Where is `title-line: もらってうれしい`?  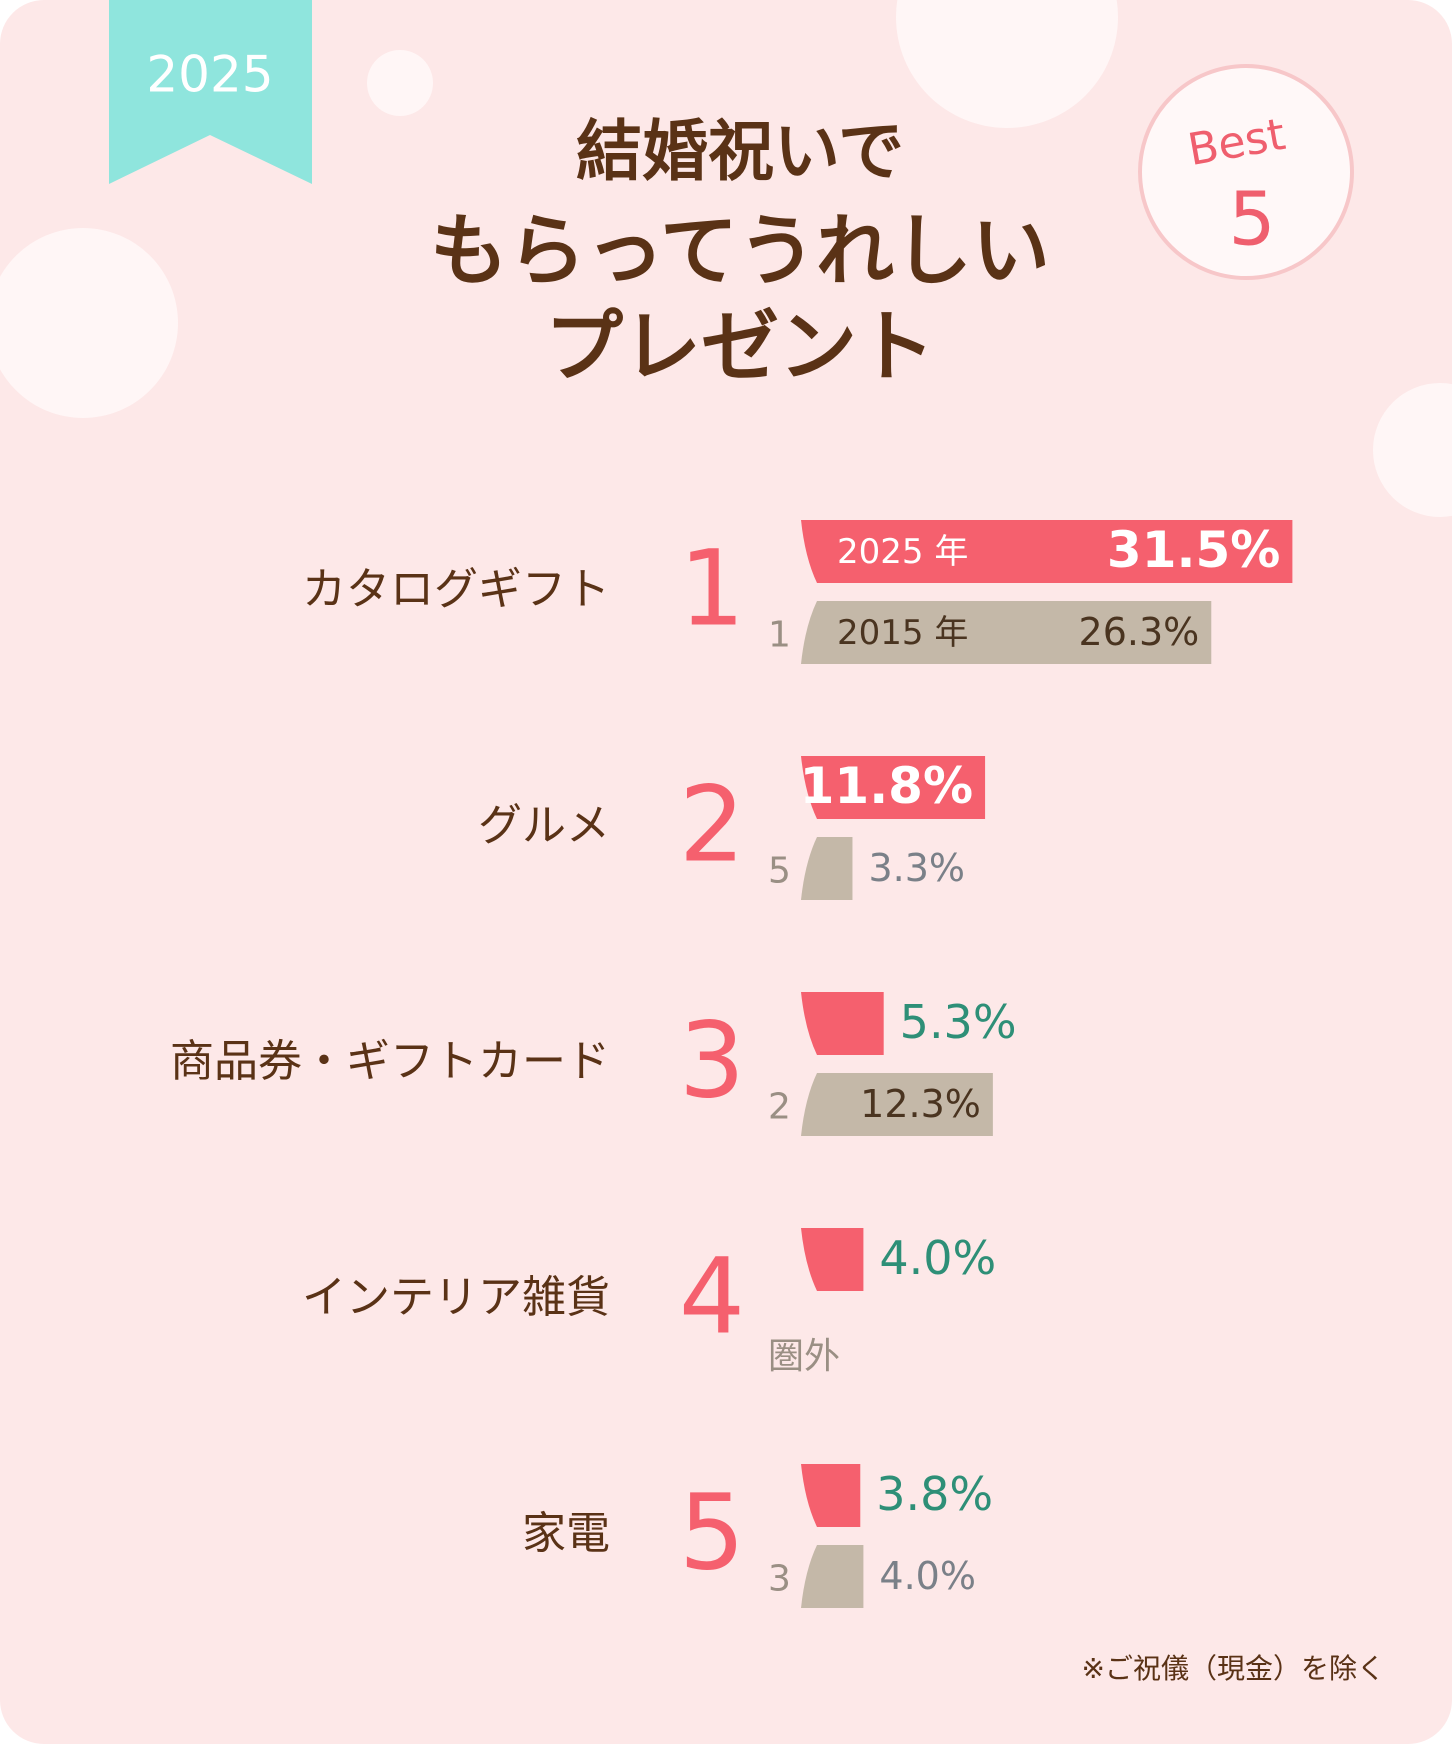
title-line: もらってうれしい is located at coordinates (740, 251).